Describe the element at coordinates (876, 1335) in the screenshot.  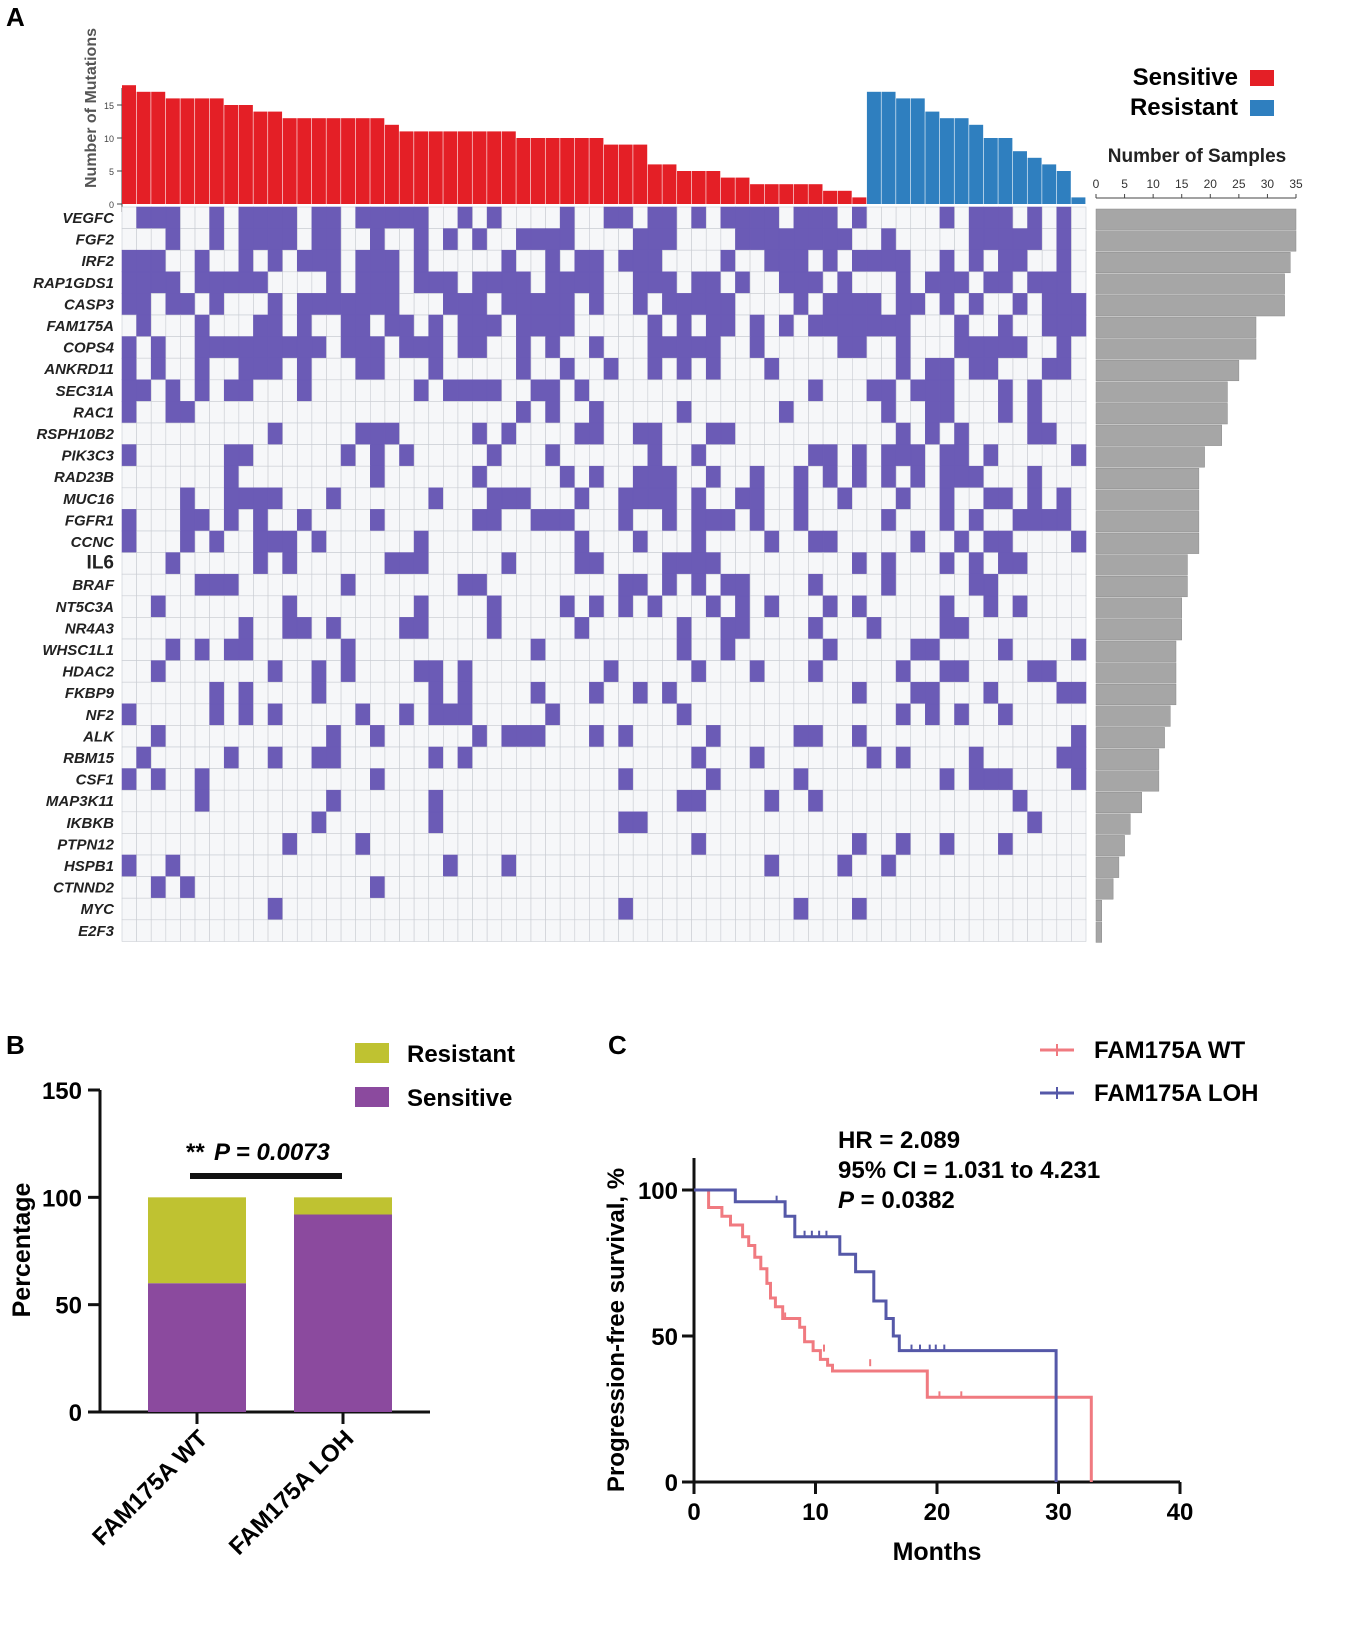
I see `km-curve-loh` at that location.